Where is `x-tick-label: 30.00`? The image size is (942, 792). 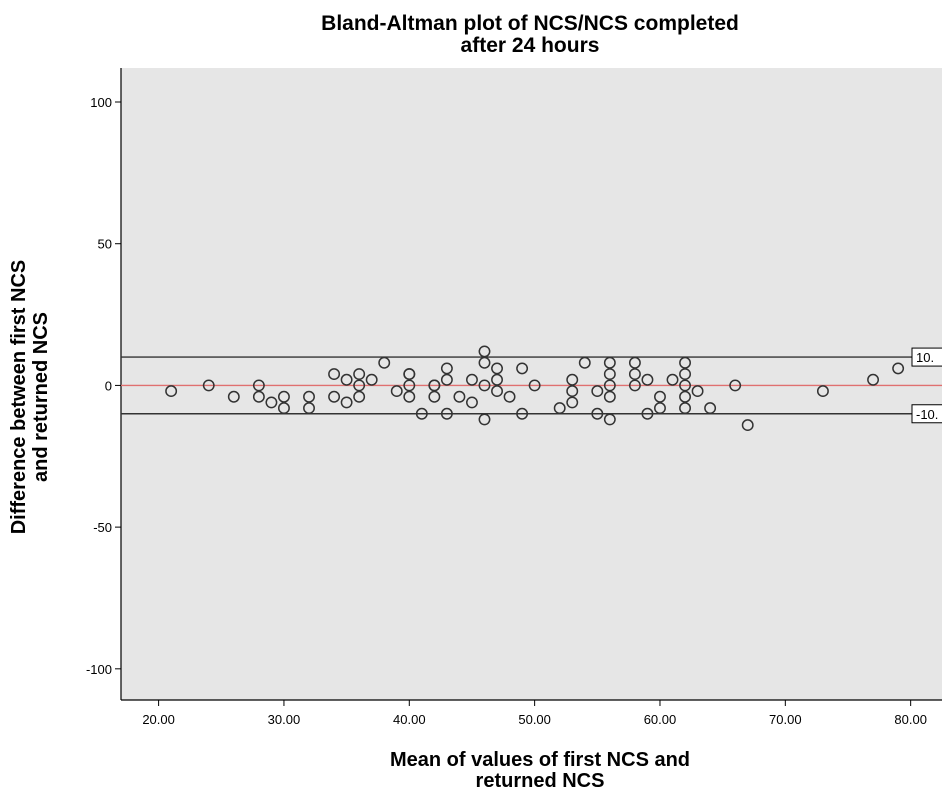
x-tick-label: 30.00 is located at coordinates (284, 719).